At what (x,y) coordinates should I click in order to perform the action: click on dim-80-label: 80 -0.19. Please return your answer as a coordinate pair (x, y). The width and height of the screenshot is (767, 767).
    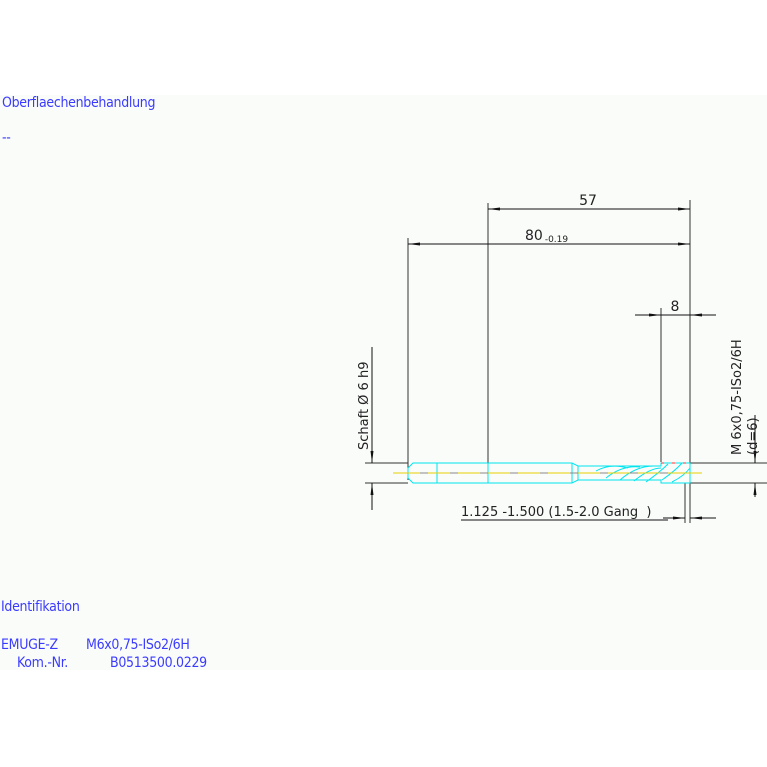
    Looking at the image, I should click on (546, 236).